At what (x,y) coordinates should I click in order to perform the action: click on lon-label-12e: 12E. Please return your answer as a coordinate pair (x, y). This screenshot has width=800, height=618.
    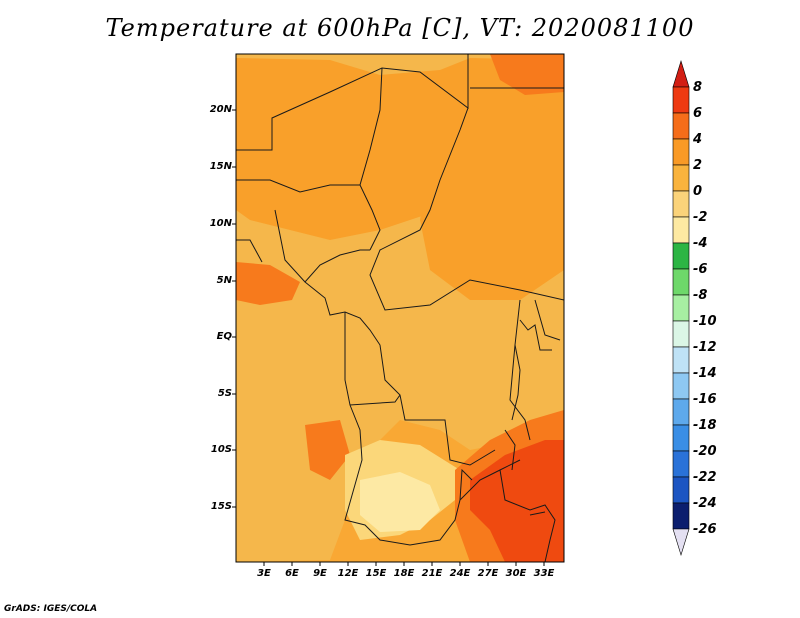
    Looking at the image, I should click on (348, 573).